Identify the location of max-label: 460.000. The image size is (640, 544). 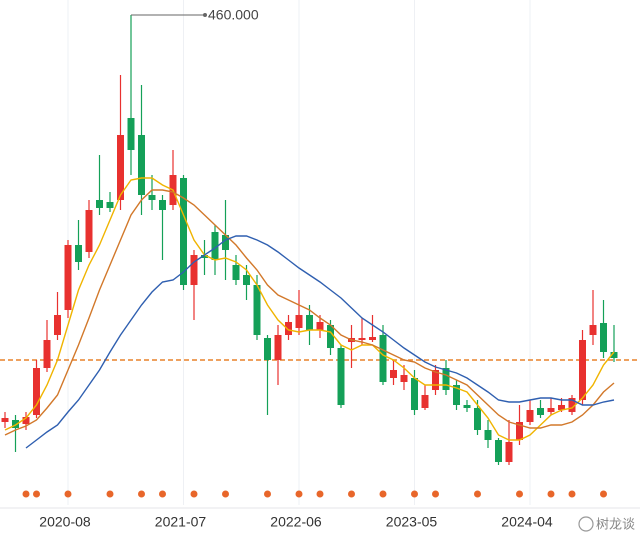
(233, 15).